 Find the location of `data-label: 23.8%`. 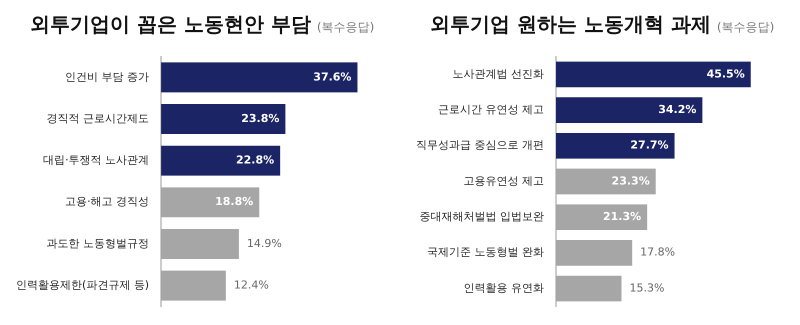

data-label: 23.8% is located at coordinates (260, 118).